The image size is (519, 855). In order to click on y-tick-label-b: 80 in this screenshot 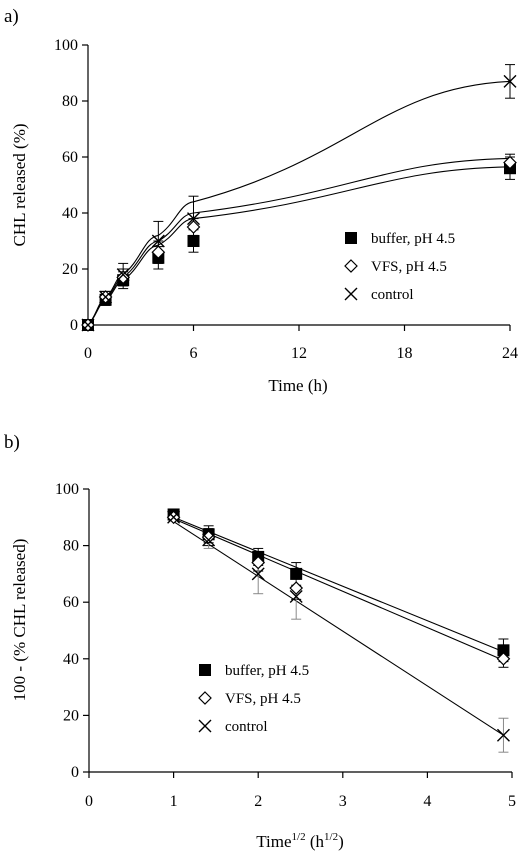, I will do `click(71, 546)`.